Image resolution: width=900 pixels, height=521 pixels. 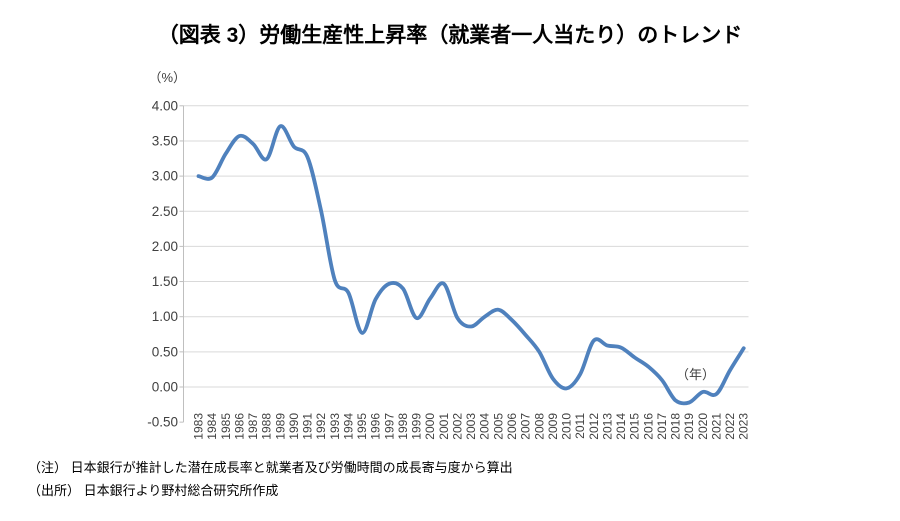 I want to click on x-tick-label: 2000, so click(x=430, y=426).